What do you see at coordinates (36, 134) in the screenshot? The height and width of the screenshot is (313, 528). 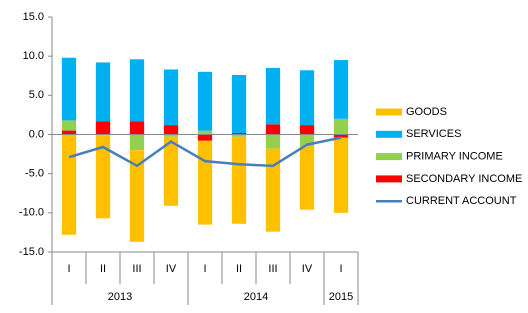 I see `y-tick-label: 0.0` at bounding box center [36, 134].